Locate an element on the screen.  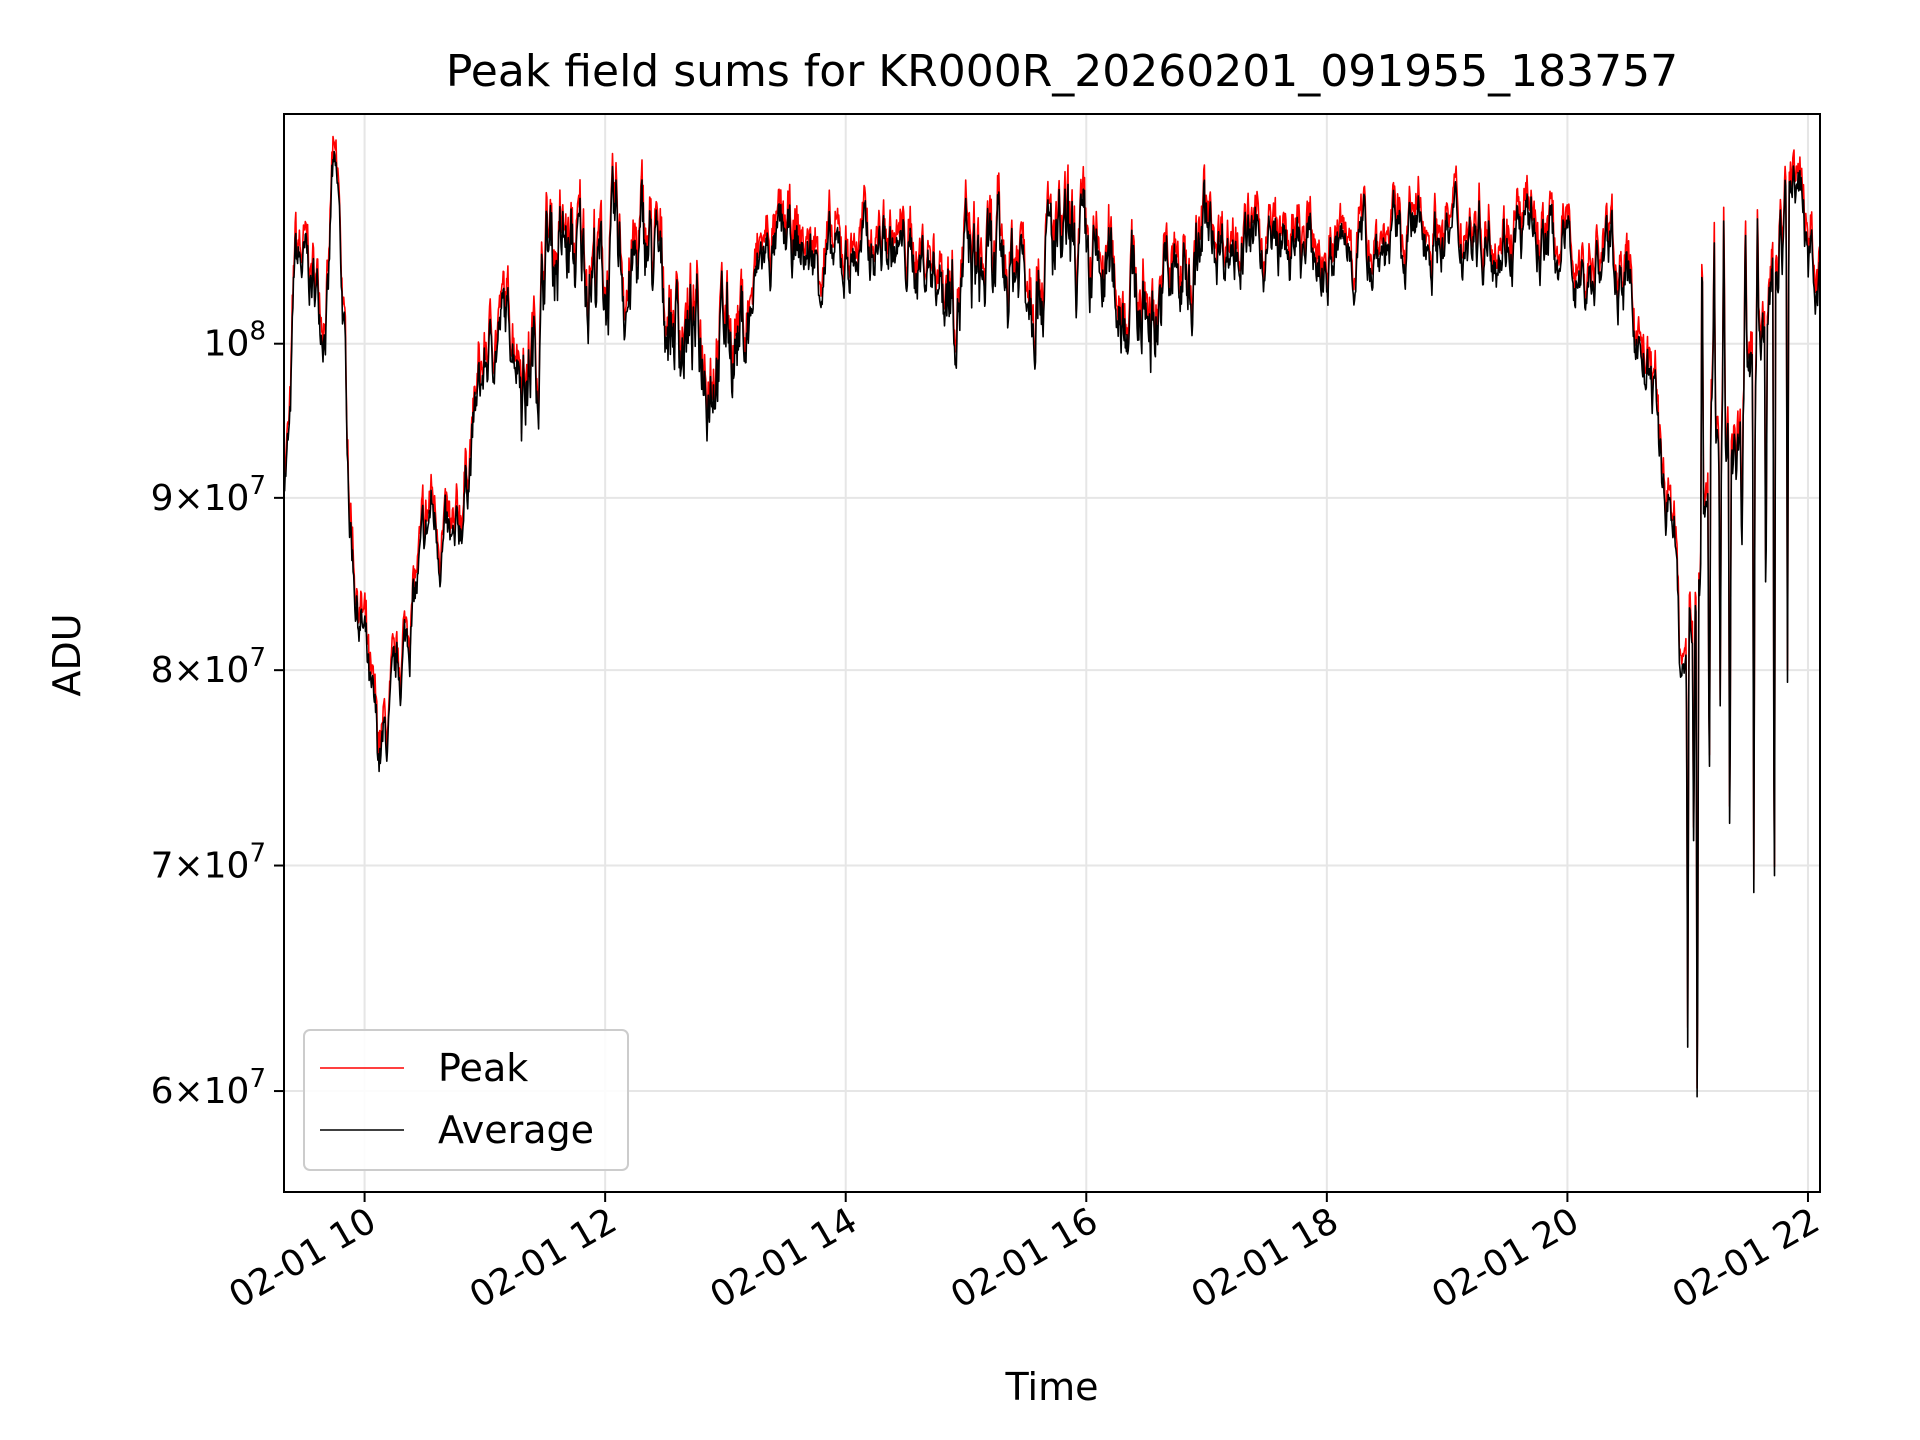
y-axis-ticks: 108 9×107 8×107 7×107 6×107 is located at coordinates (217, 714).